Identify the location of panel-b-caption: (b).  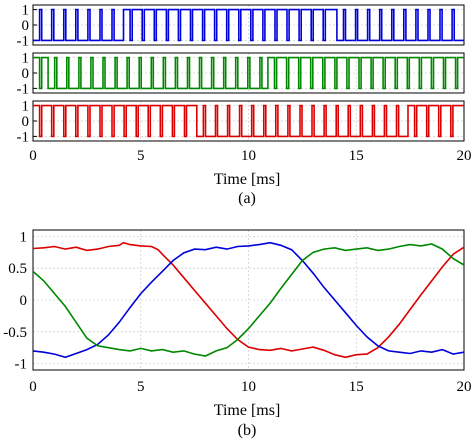
(247, 430).